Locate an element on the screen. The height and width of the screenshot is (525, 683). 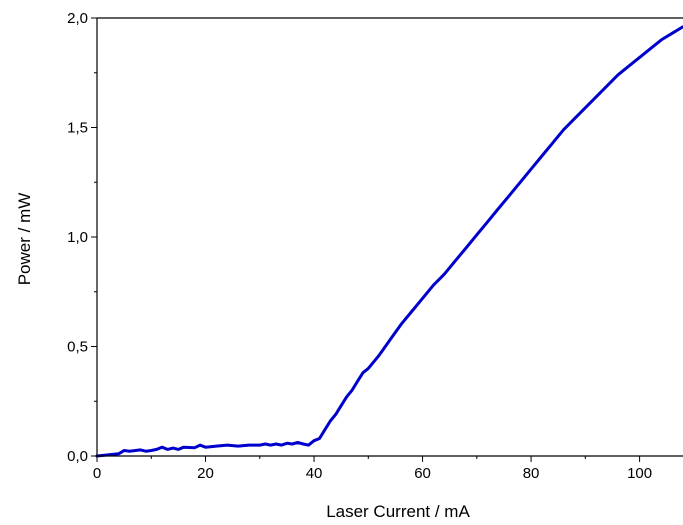
x-tick-label: 100 is located at coordinates (639, 473).